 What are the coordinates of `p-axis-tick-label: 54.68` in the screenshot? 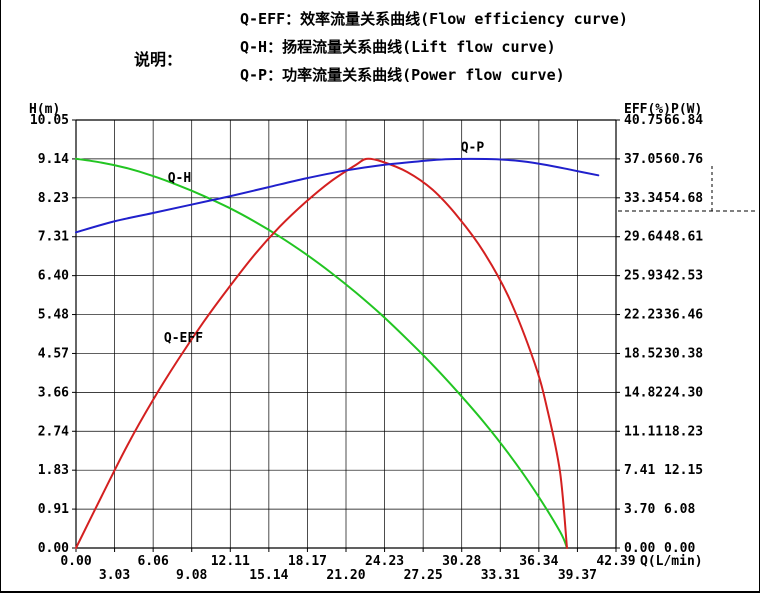 It's located at (683, 198).